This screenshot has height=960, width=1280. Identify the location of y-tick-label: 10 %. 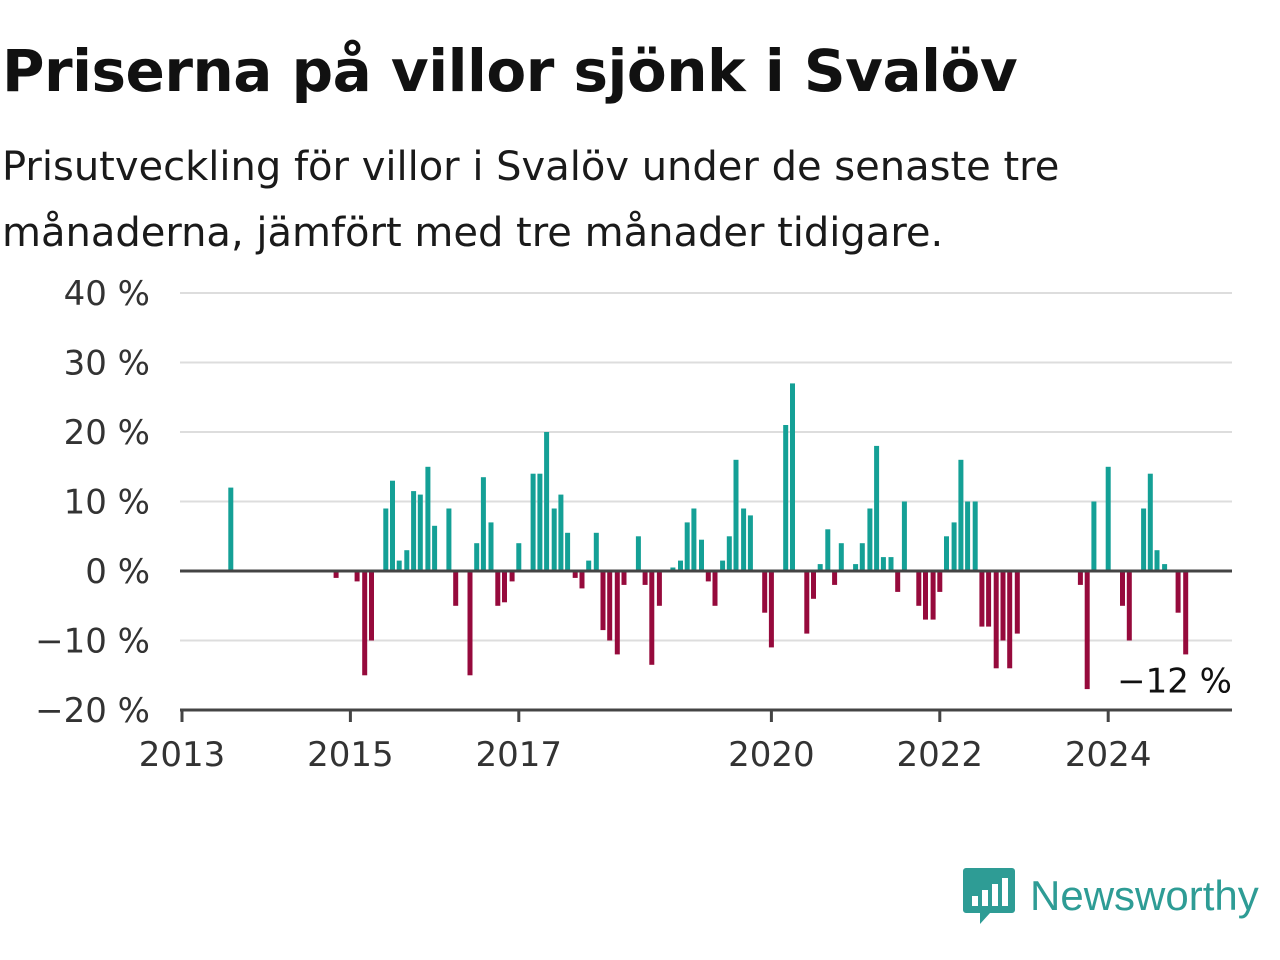
(107, 503).